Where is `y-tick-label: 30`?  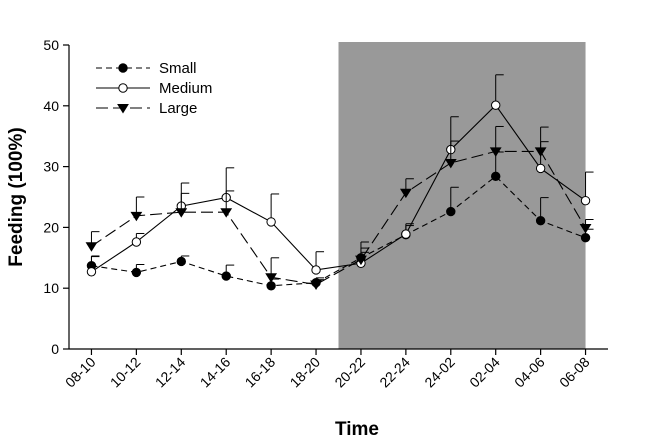 y-tick-label: 30 is located at coordinates (51, 167).